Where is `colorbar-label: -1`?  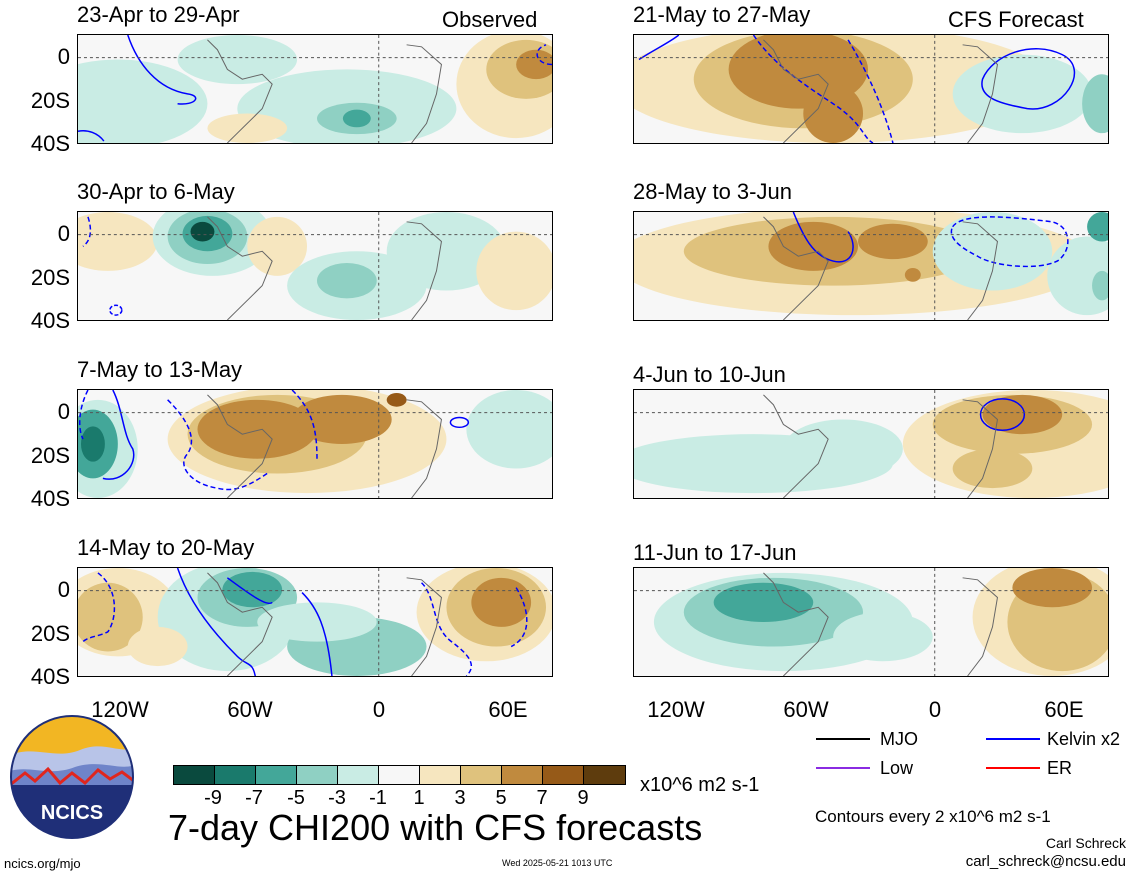
colorbar-label: -1 is located at coordinates (378, 798).